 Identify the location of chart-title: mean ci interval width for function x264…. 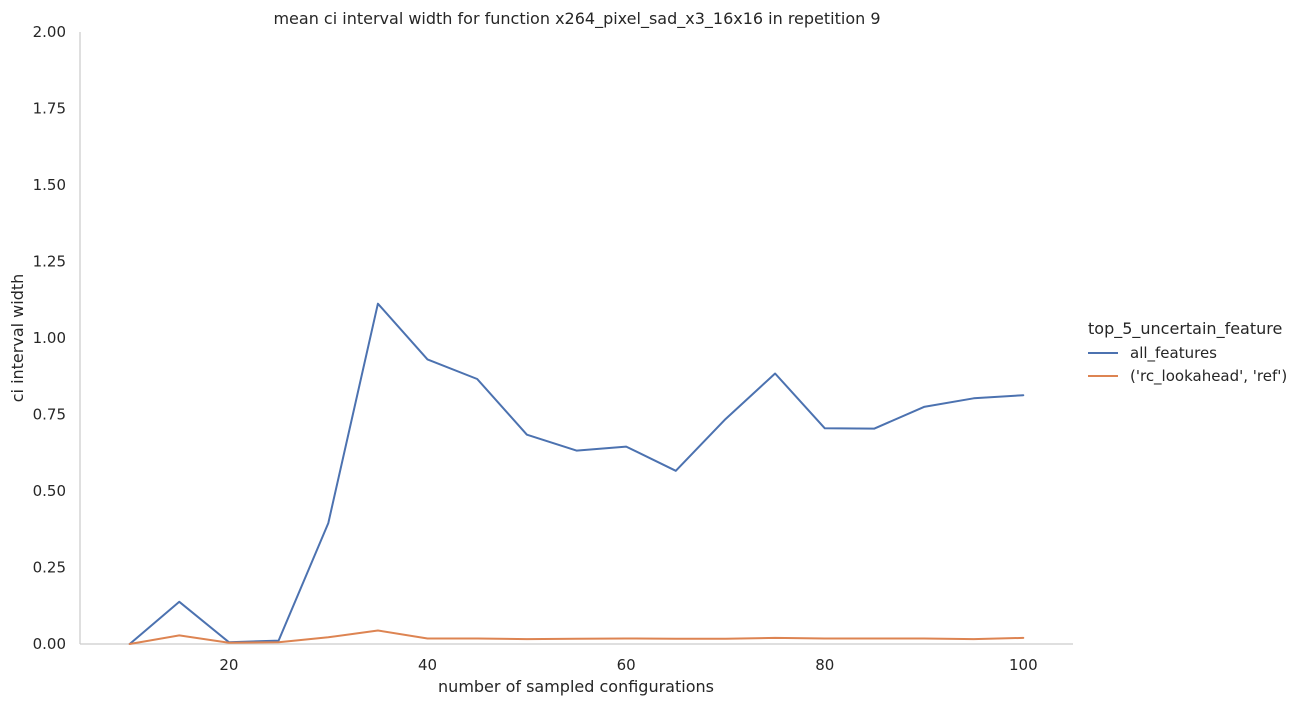
(576, 19).